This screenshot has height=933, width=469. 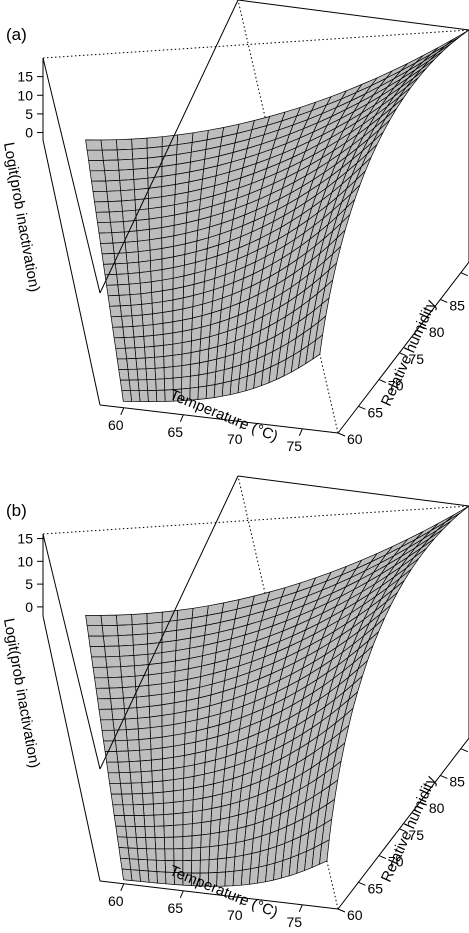 I want to click on y-tick-label: 70, so click(x=396, y=862).